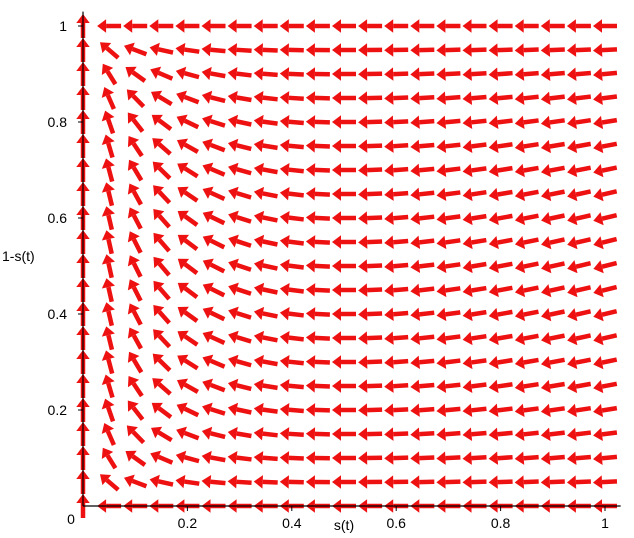 The width and height of the screenshot is (634, 538). I want to click on y-tick-label: 0.6, so click(58, 218).